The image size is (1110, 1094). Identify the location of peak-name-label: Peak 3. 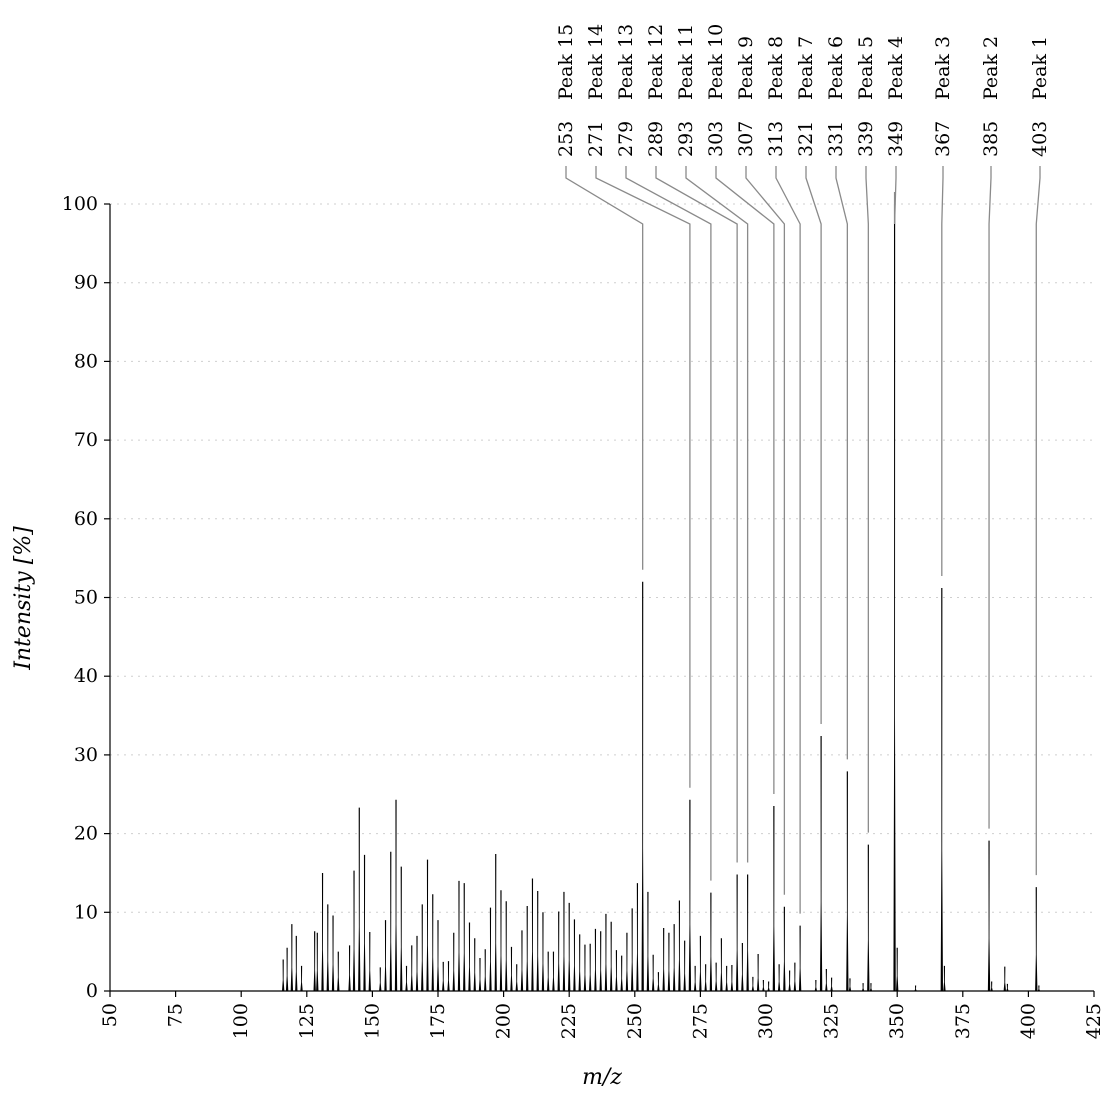
(943, 68).